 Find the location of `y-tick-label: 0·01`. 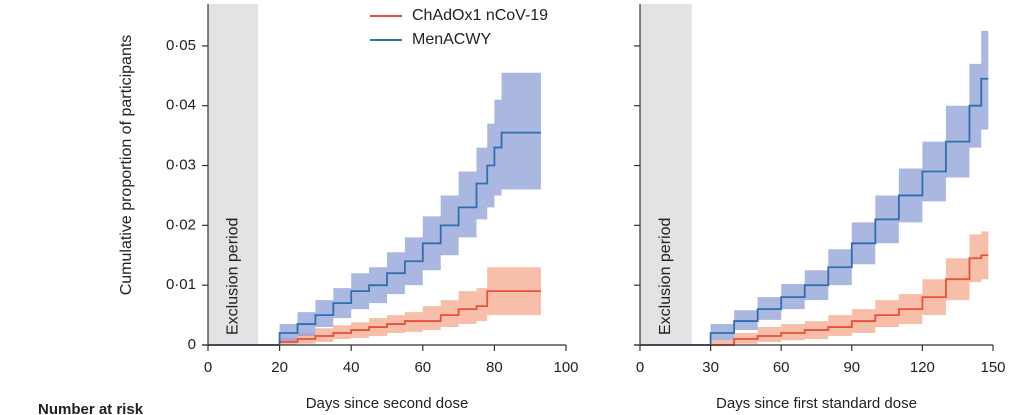

y-tick-label: 0·01 is located at coordinates (181, 284).